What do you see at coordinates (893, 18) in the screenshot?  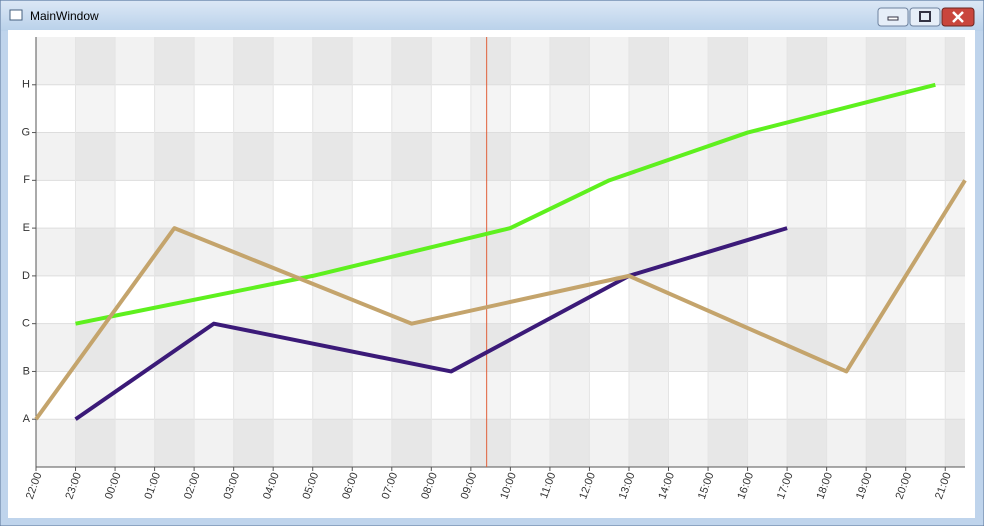 I see `minimize-icon` at bounding box center [893, 18].